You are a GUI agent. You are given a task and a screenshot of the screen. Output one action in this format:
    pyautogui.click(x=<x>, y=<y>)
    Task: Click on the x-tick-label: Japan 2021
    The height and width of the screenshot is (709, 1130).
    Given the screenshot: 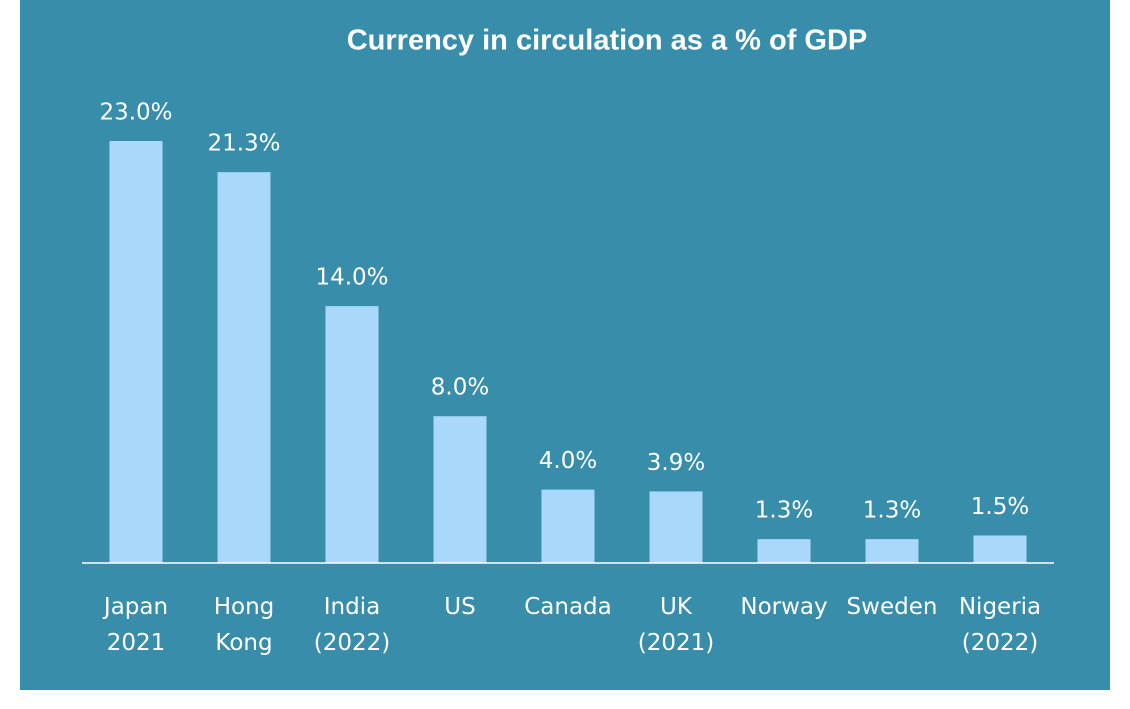 What is the action you would take?
    pyautogui.click(x=135, y=625)
    